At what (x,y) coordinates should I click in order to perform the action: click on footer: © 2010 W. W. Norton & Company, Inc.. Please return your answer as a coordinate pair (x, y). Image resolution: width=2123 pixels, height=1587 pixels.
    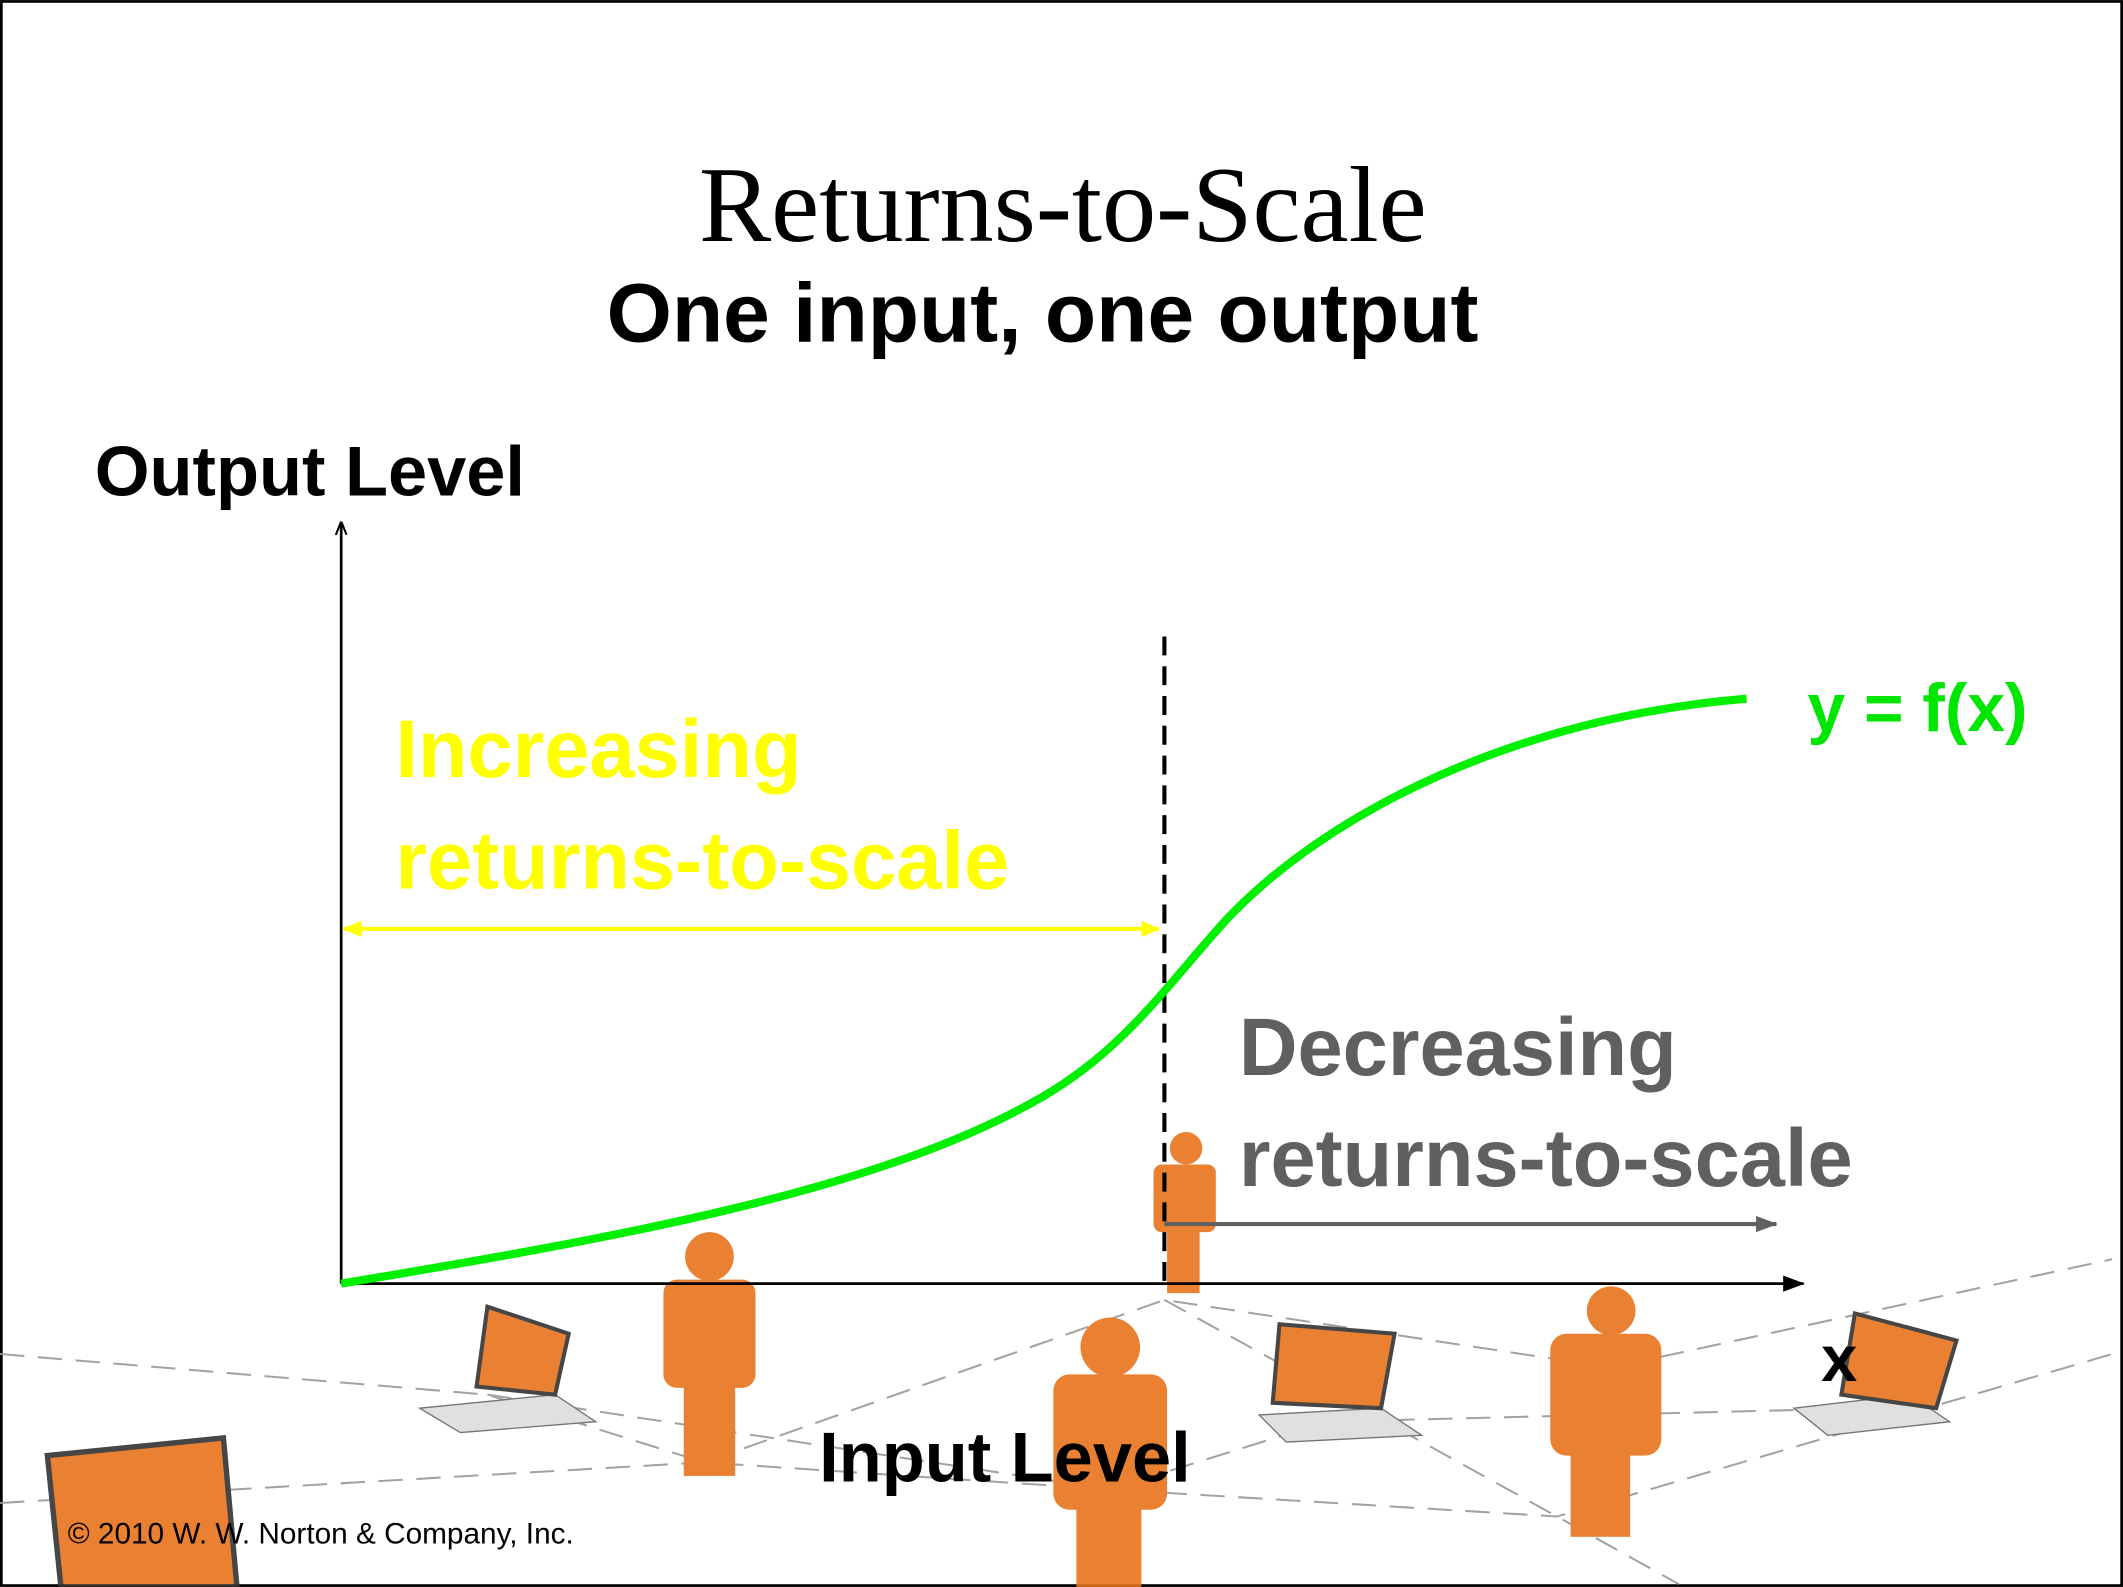
    Looking at the image, I should click on (321, 1534).